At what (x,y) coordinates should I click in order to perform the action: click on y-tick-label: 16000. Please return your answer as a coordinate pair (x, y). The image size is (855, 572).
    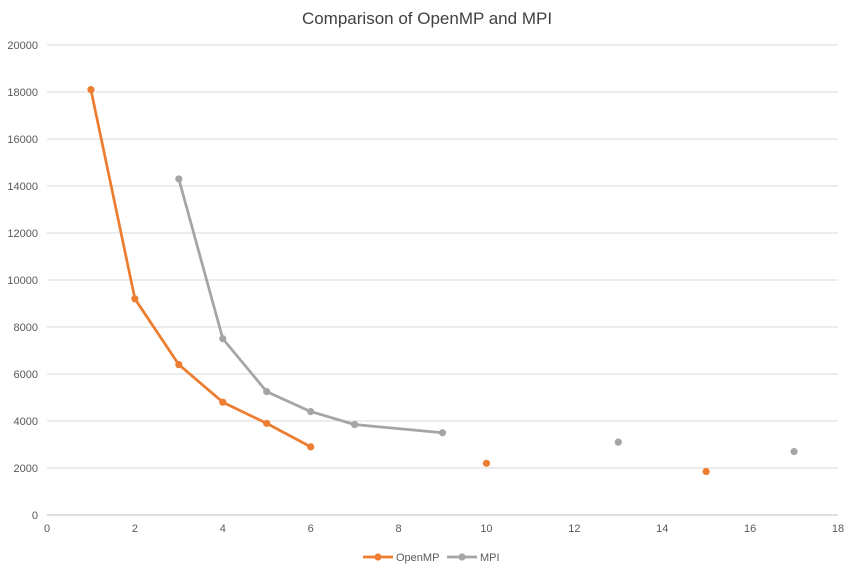
    Looking at the image, I should click on (22, 140).